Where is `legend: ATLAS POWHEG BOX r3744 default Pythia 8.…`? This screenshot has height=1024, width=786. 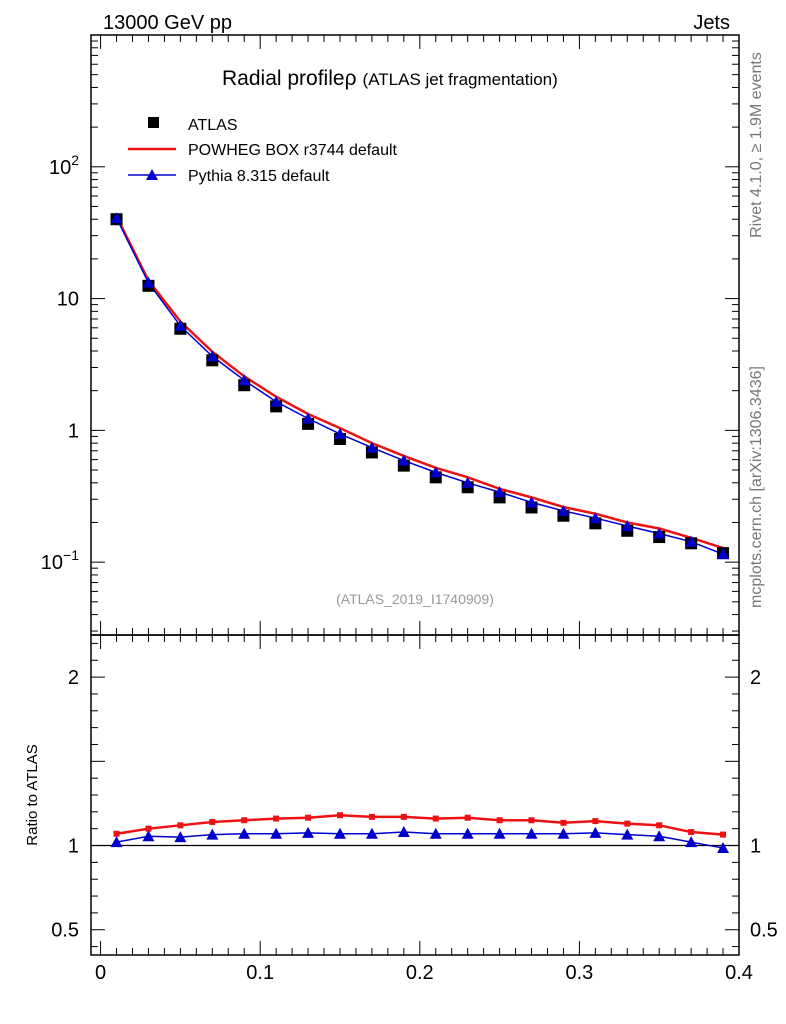 legend: ATLAS POWHEG BOX r3744 default Pythia 8.… is located at coordinates (263, 151).